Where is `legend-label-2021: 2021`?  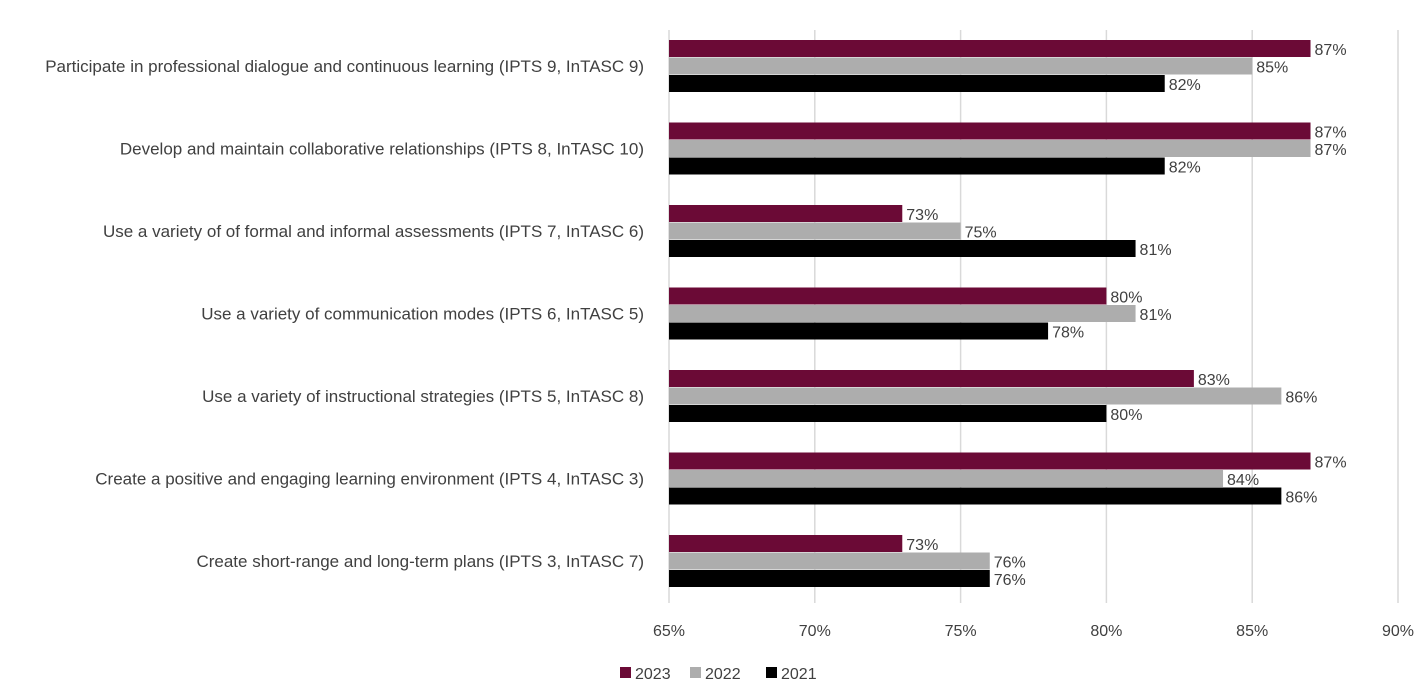 legend-label-2021: 2021 is located at coordinates (799, 674).